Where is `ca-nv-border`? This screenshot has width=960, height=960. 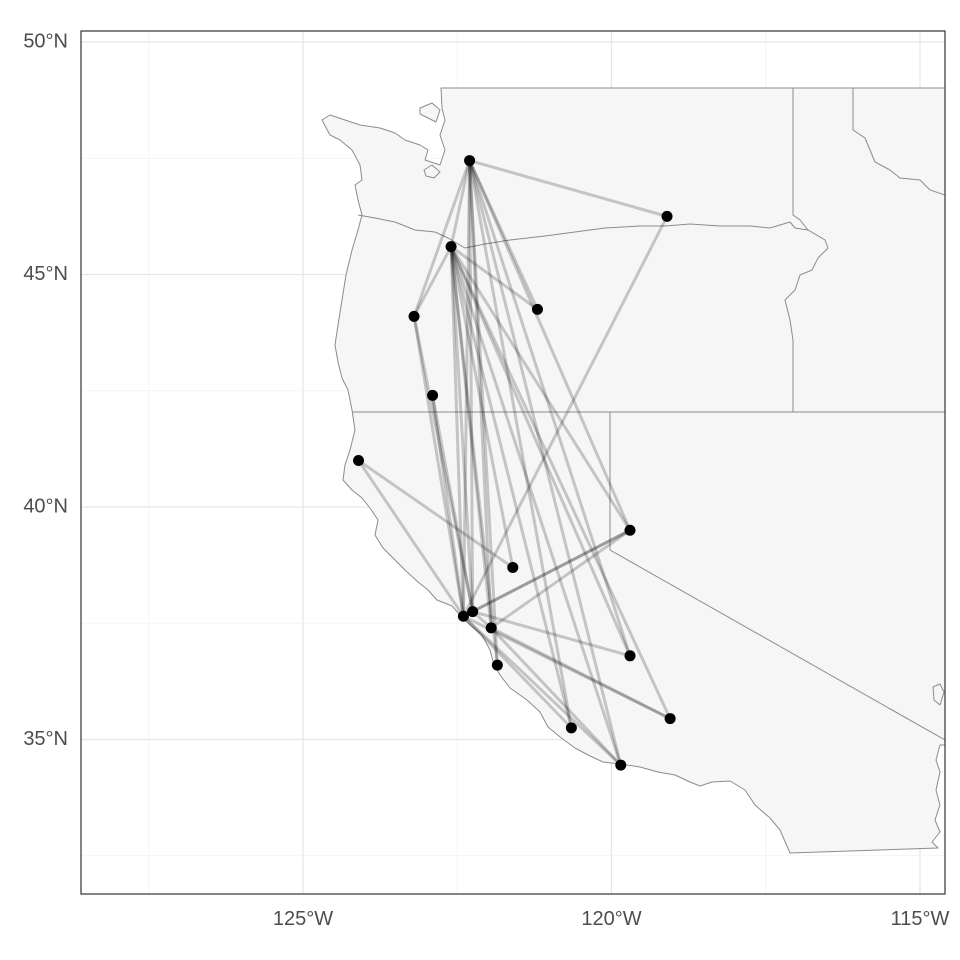 ca-nv-border is located at coordinates (777, 576).